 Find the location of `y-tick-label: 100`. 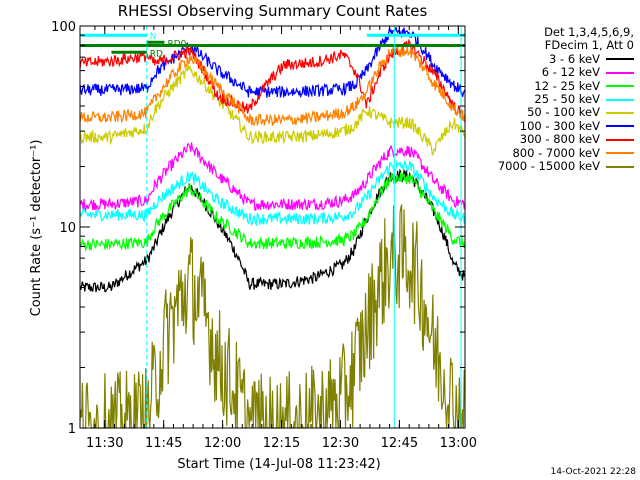

y-tick-label: 100 is located at coordinates (63, 27).